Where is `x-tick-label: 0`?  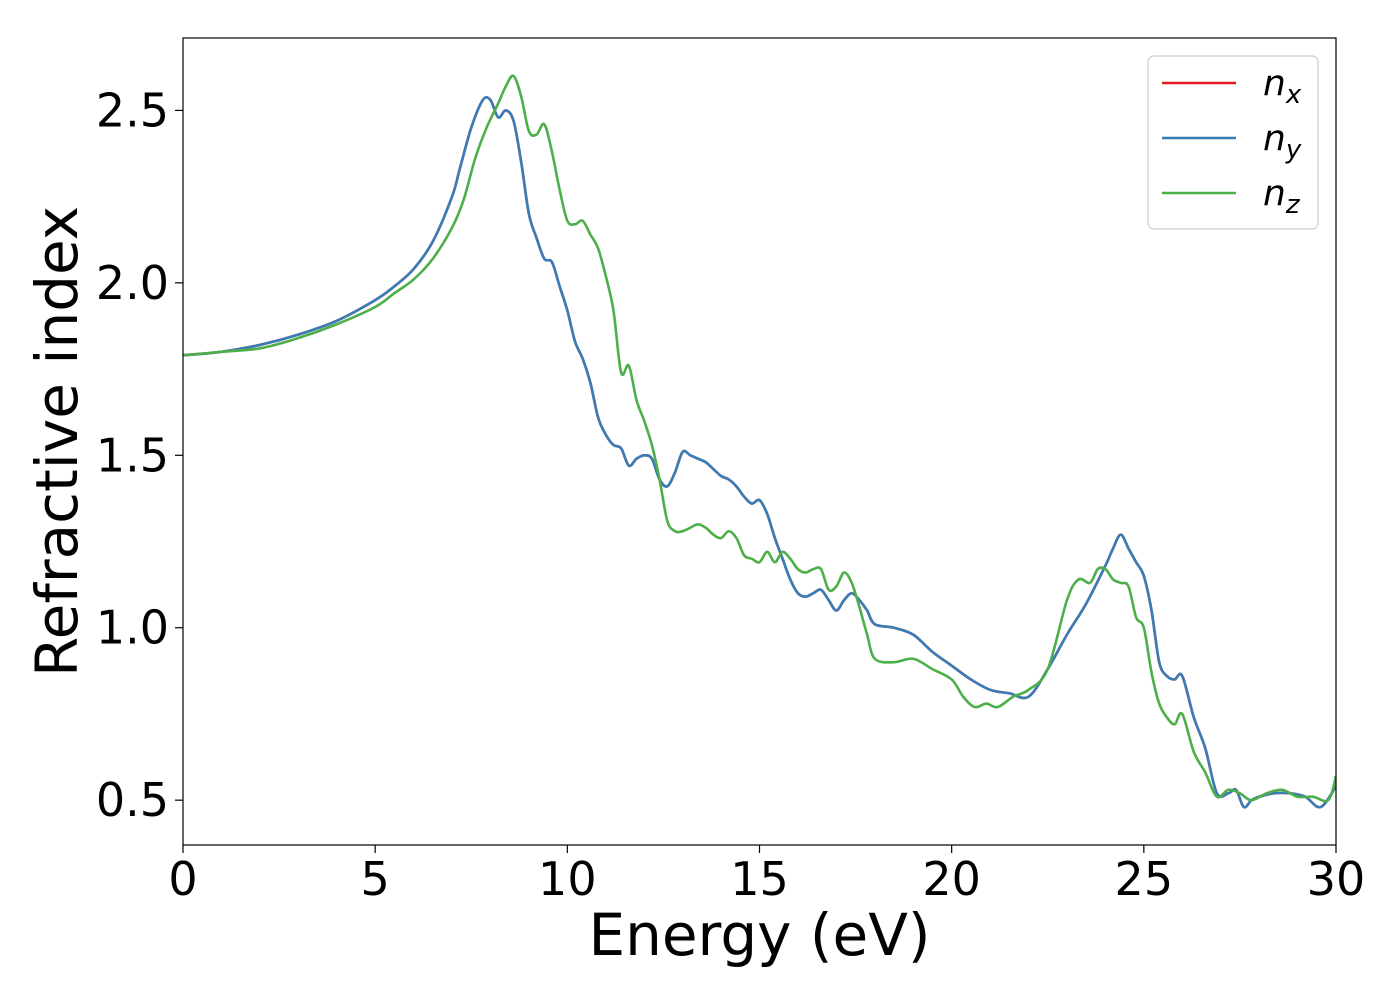
x-tick-label: 0 is located at coordinates (182, 879).